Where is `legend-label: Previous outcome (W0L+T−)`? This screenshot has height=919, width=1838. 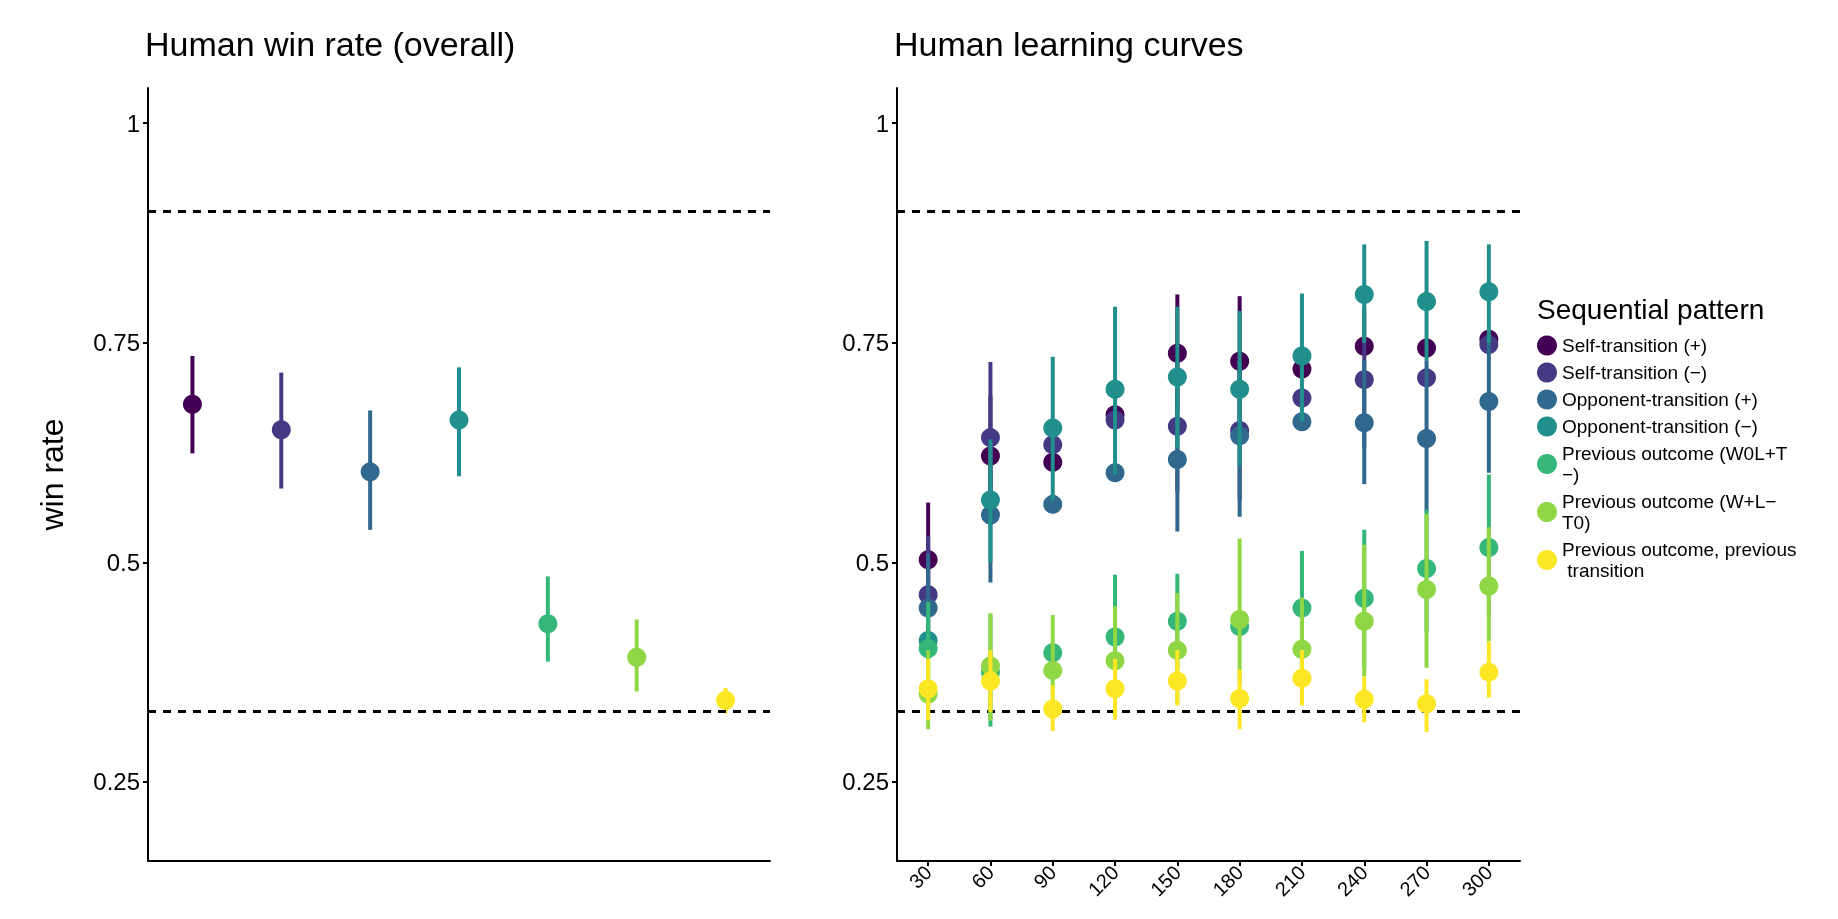
legend-label: Previous outcome (W0L+T−) is located at coordinates (1675, 464).